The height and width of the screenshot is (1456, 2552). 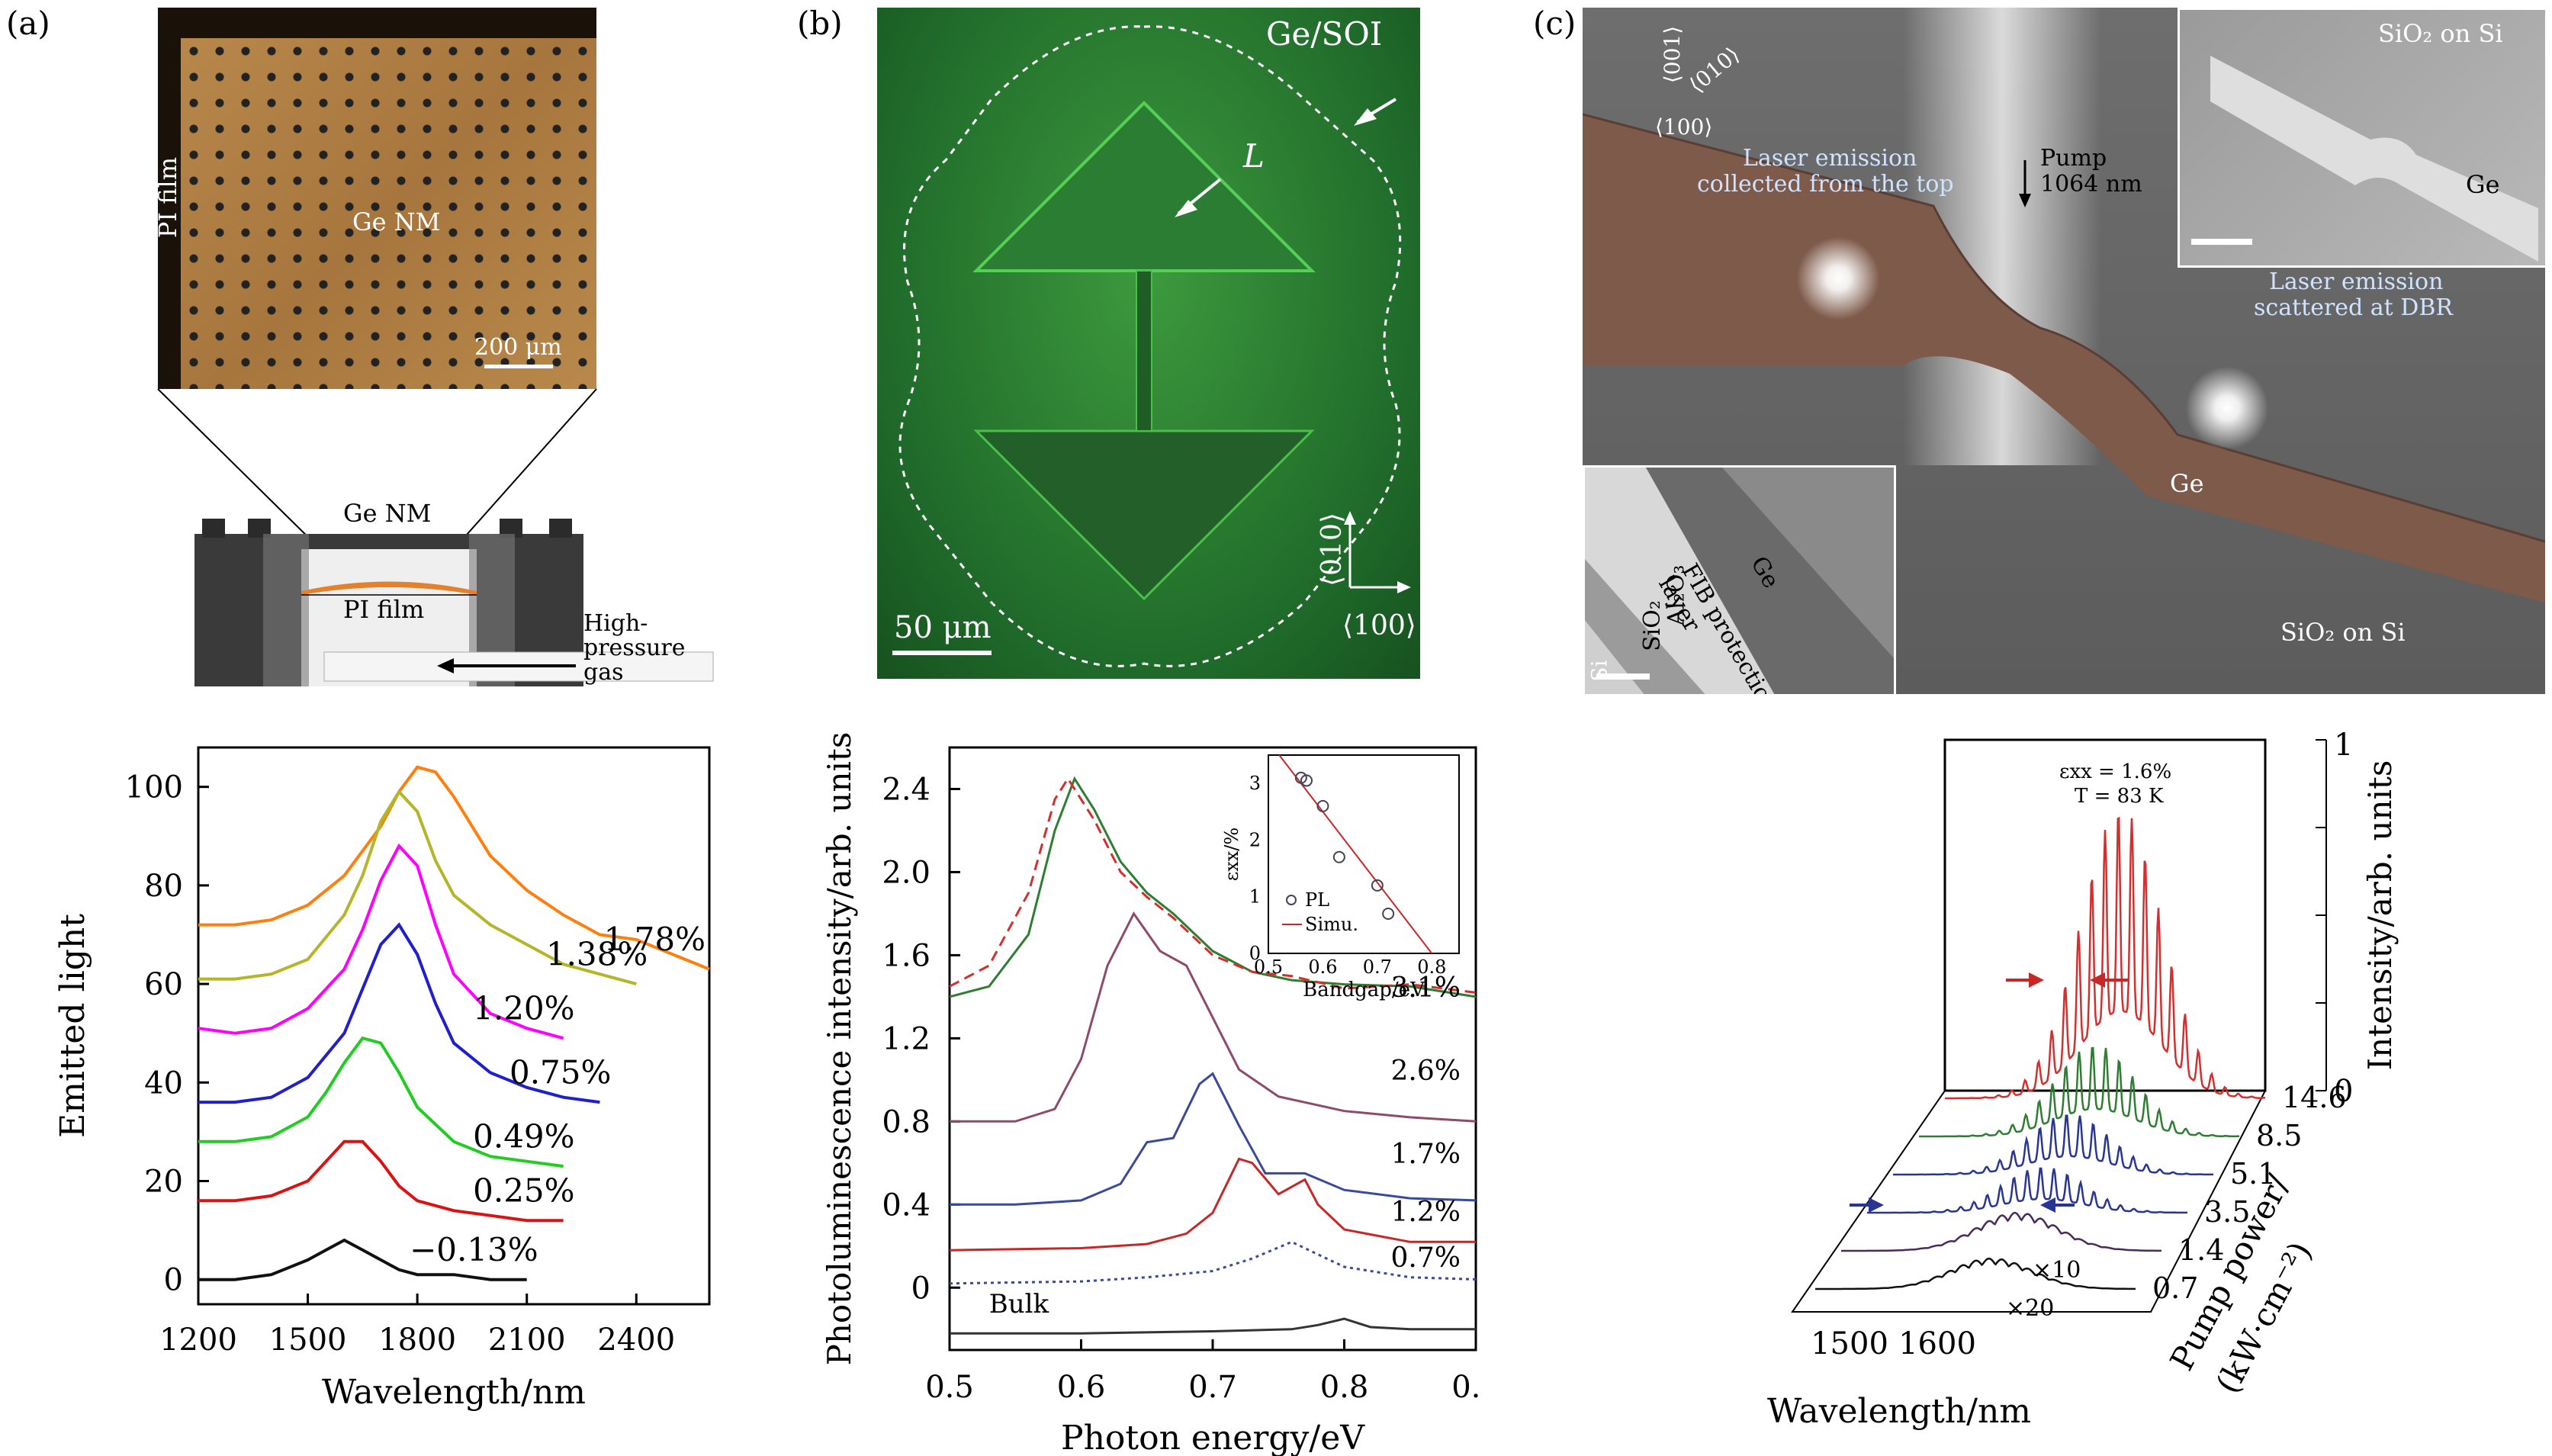 What do you see at coordinates (461, 596) in the screenshot?
I see `pressure-chamber-schematic: Ge NM PI film High- pressure gas` at bounding box center [461, 596].